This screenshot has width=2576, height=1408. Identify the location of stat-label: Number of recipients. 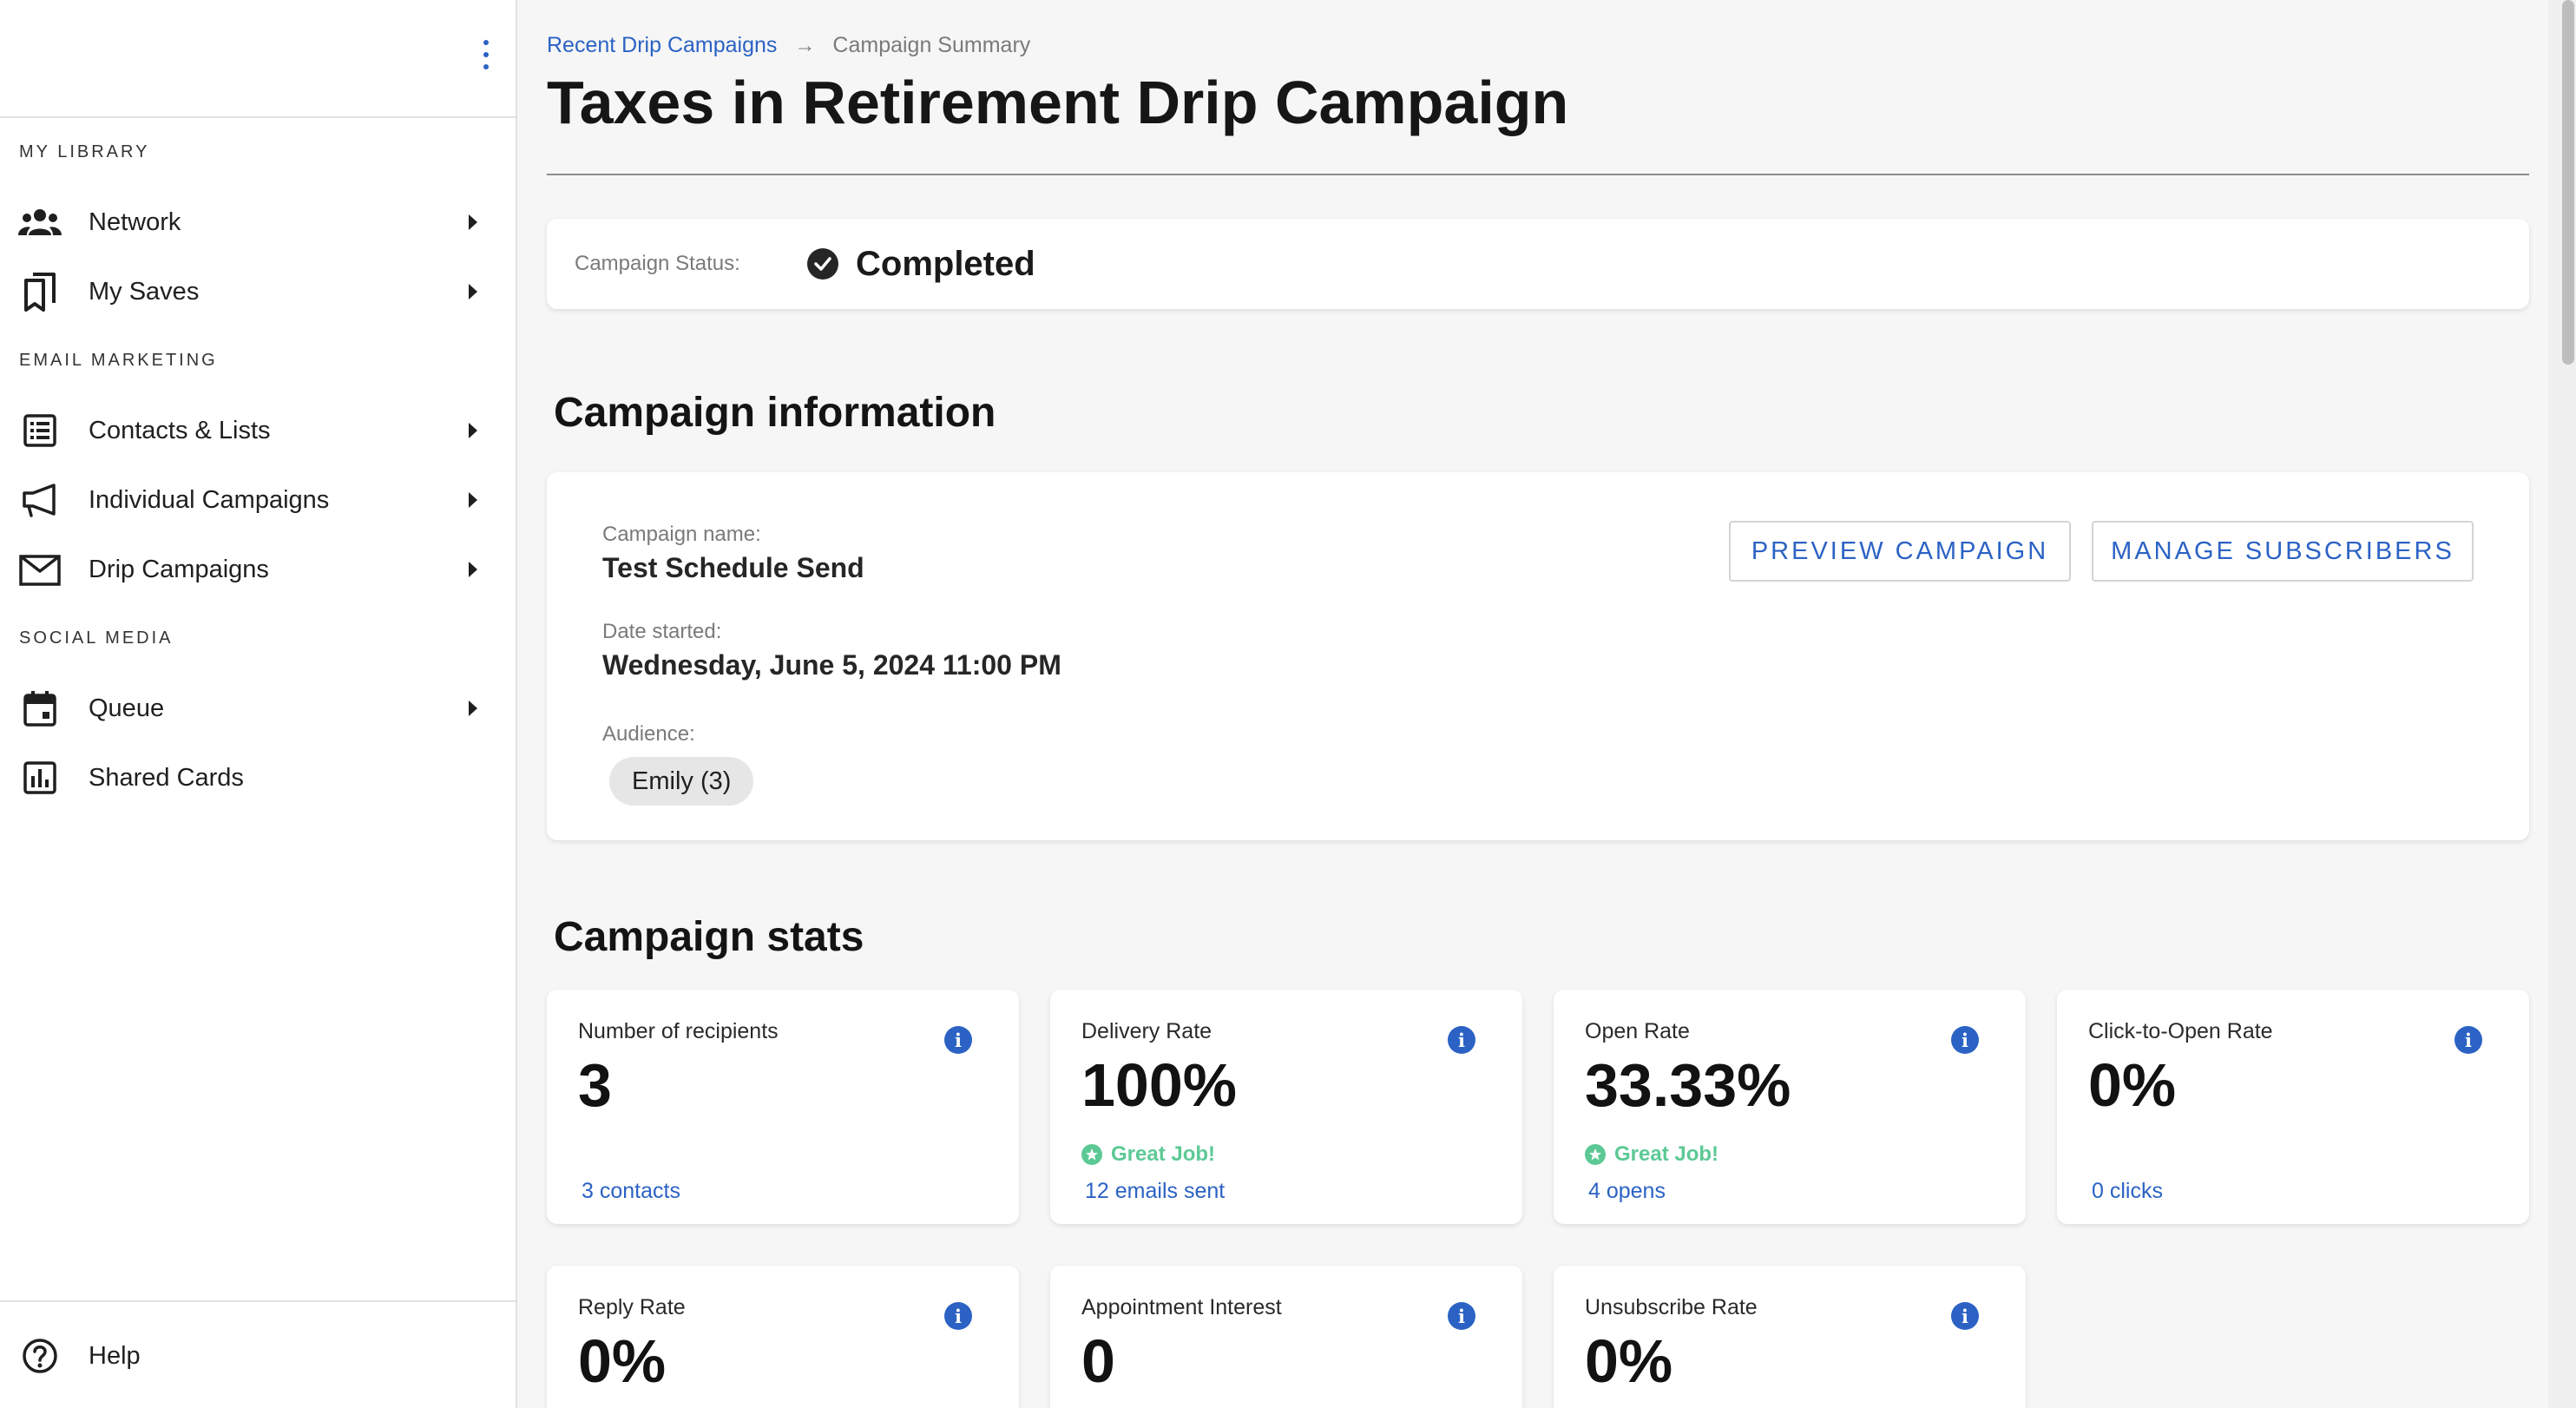
(678, 1031).